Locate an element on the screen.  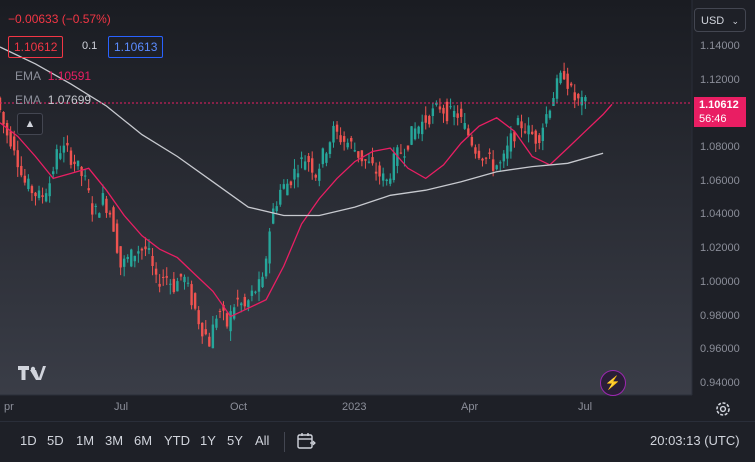
ema-legend-1: EMA 1.10591 is located at coordinates (53, 76).